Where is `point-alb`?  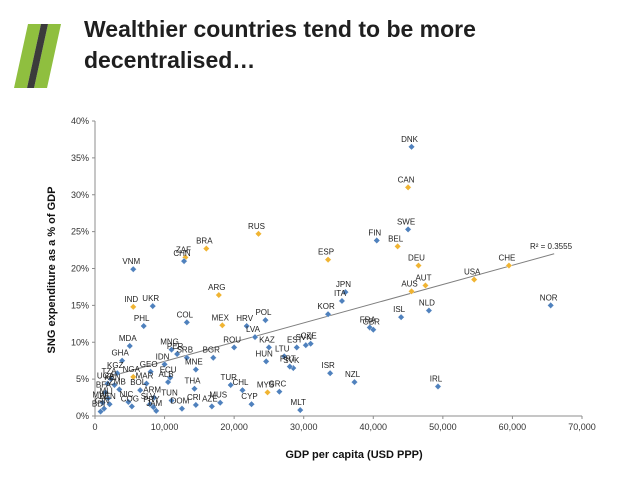
point-alb is located at coordinates (168, 382).